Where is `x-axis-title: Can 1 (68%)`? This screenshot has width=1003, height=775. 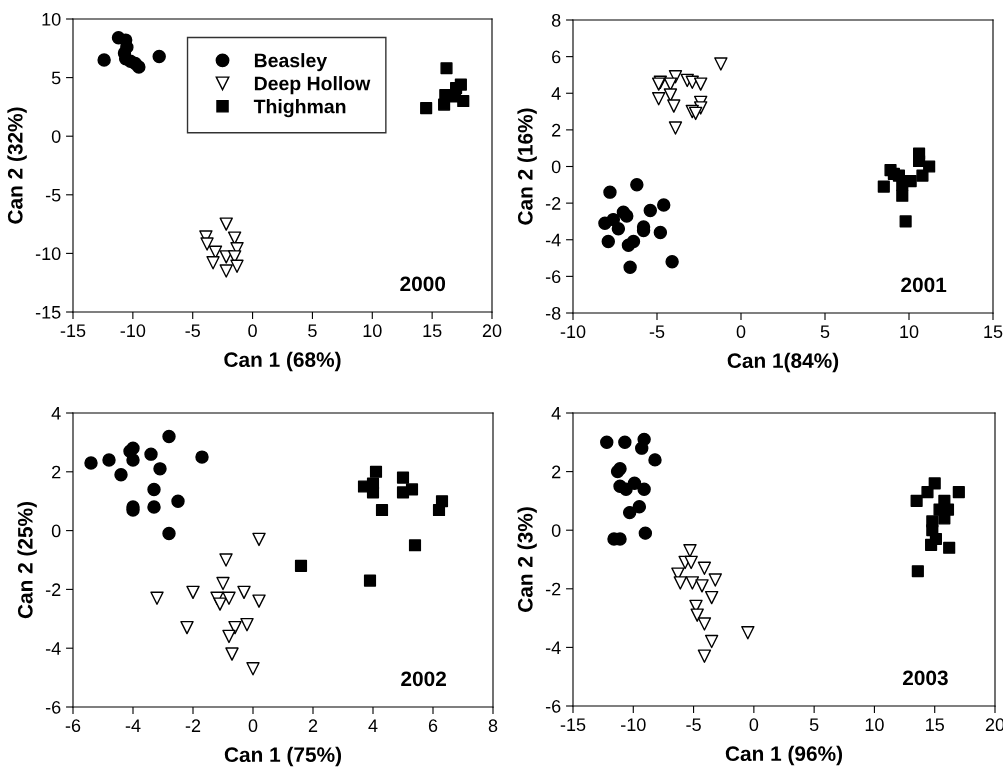
x-axis-title: Can 1 (68%) is located at coordinates (282, 361).